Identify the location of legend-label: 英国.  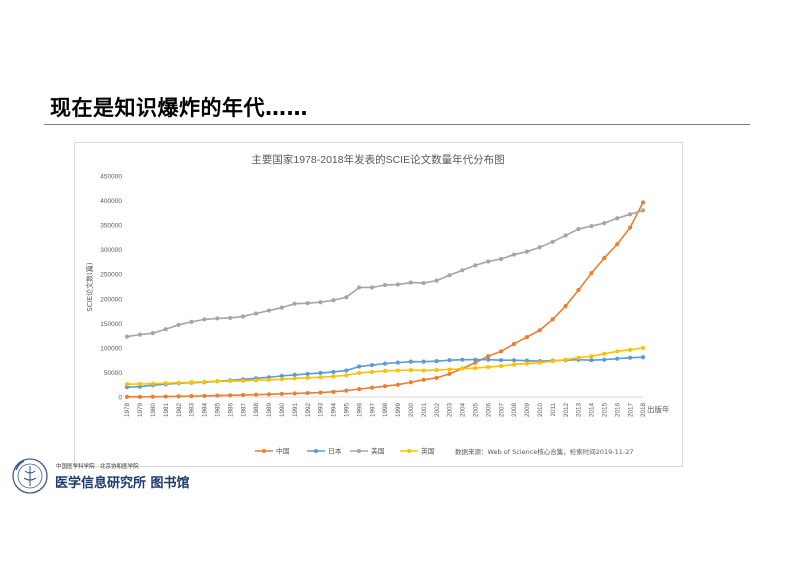
(428, 451).